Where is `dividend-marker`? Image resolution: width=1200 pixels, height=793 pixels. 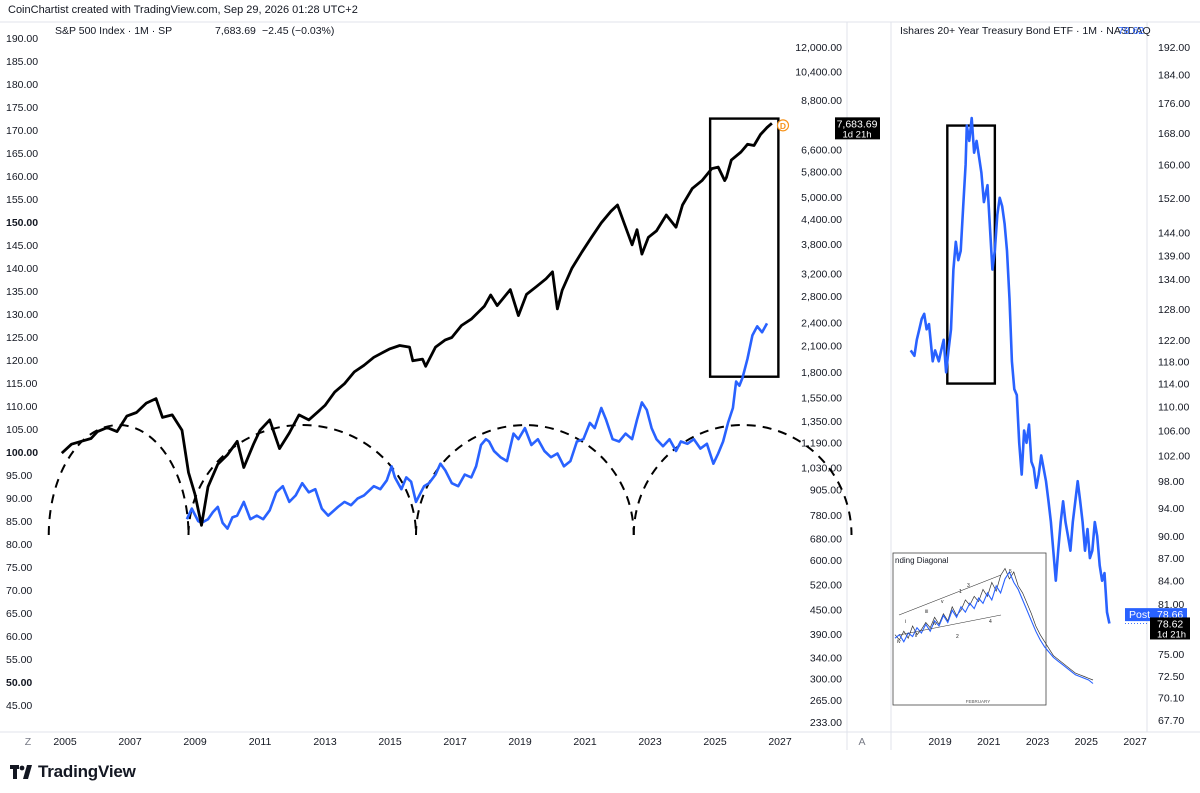 dividend-marker is located at coordinates (783, 125).